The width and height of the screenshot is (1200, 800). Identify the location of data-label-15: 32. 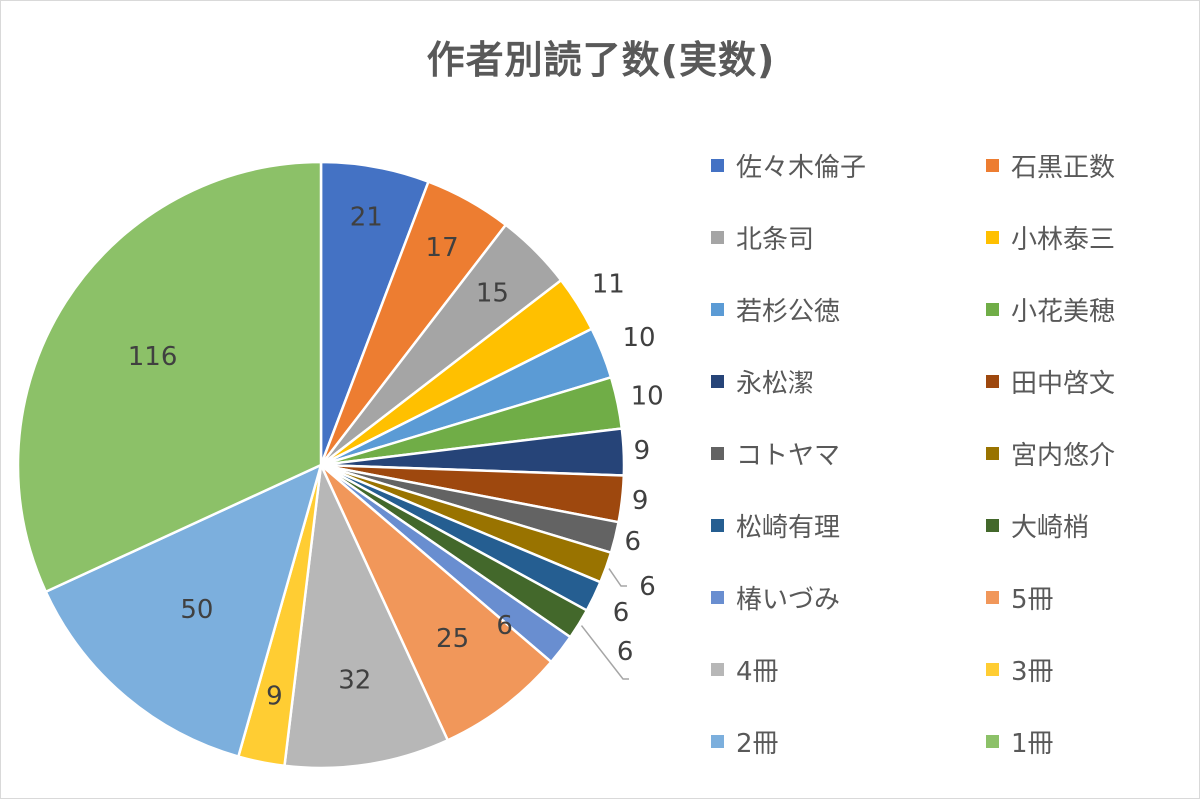
(354, 681).